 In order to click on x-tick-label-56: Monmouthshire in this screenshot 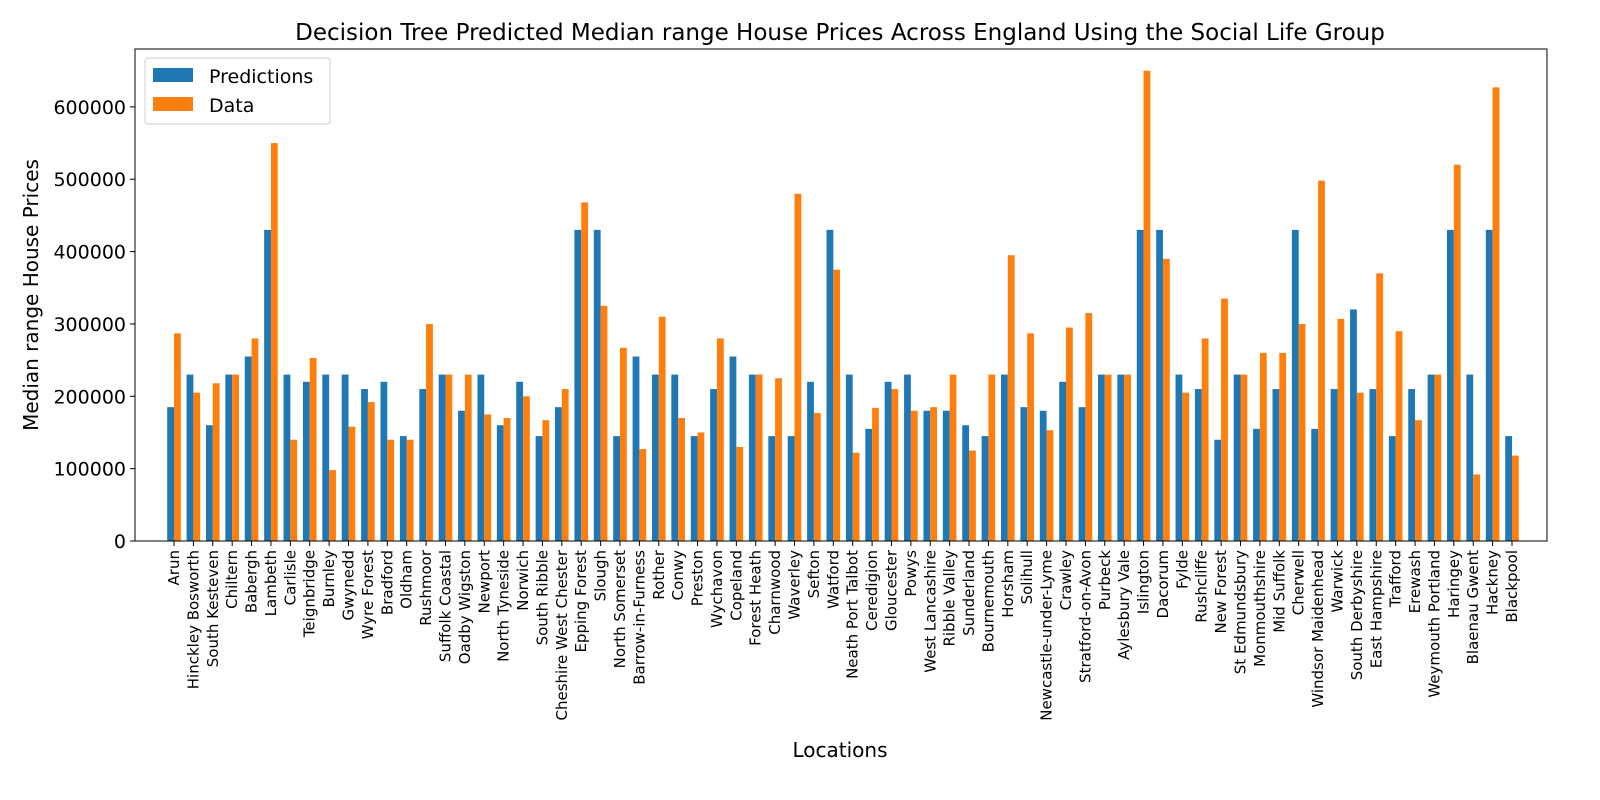, I will do `click(1260, 608)`.